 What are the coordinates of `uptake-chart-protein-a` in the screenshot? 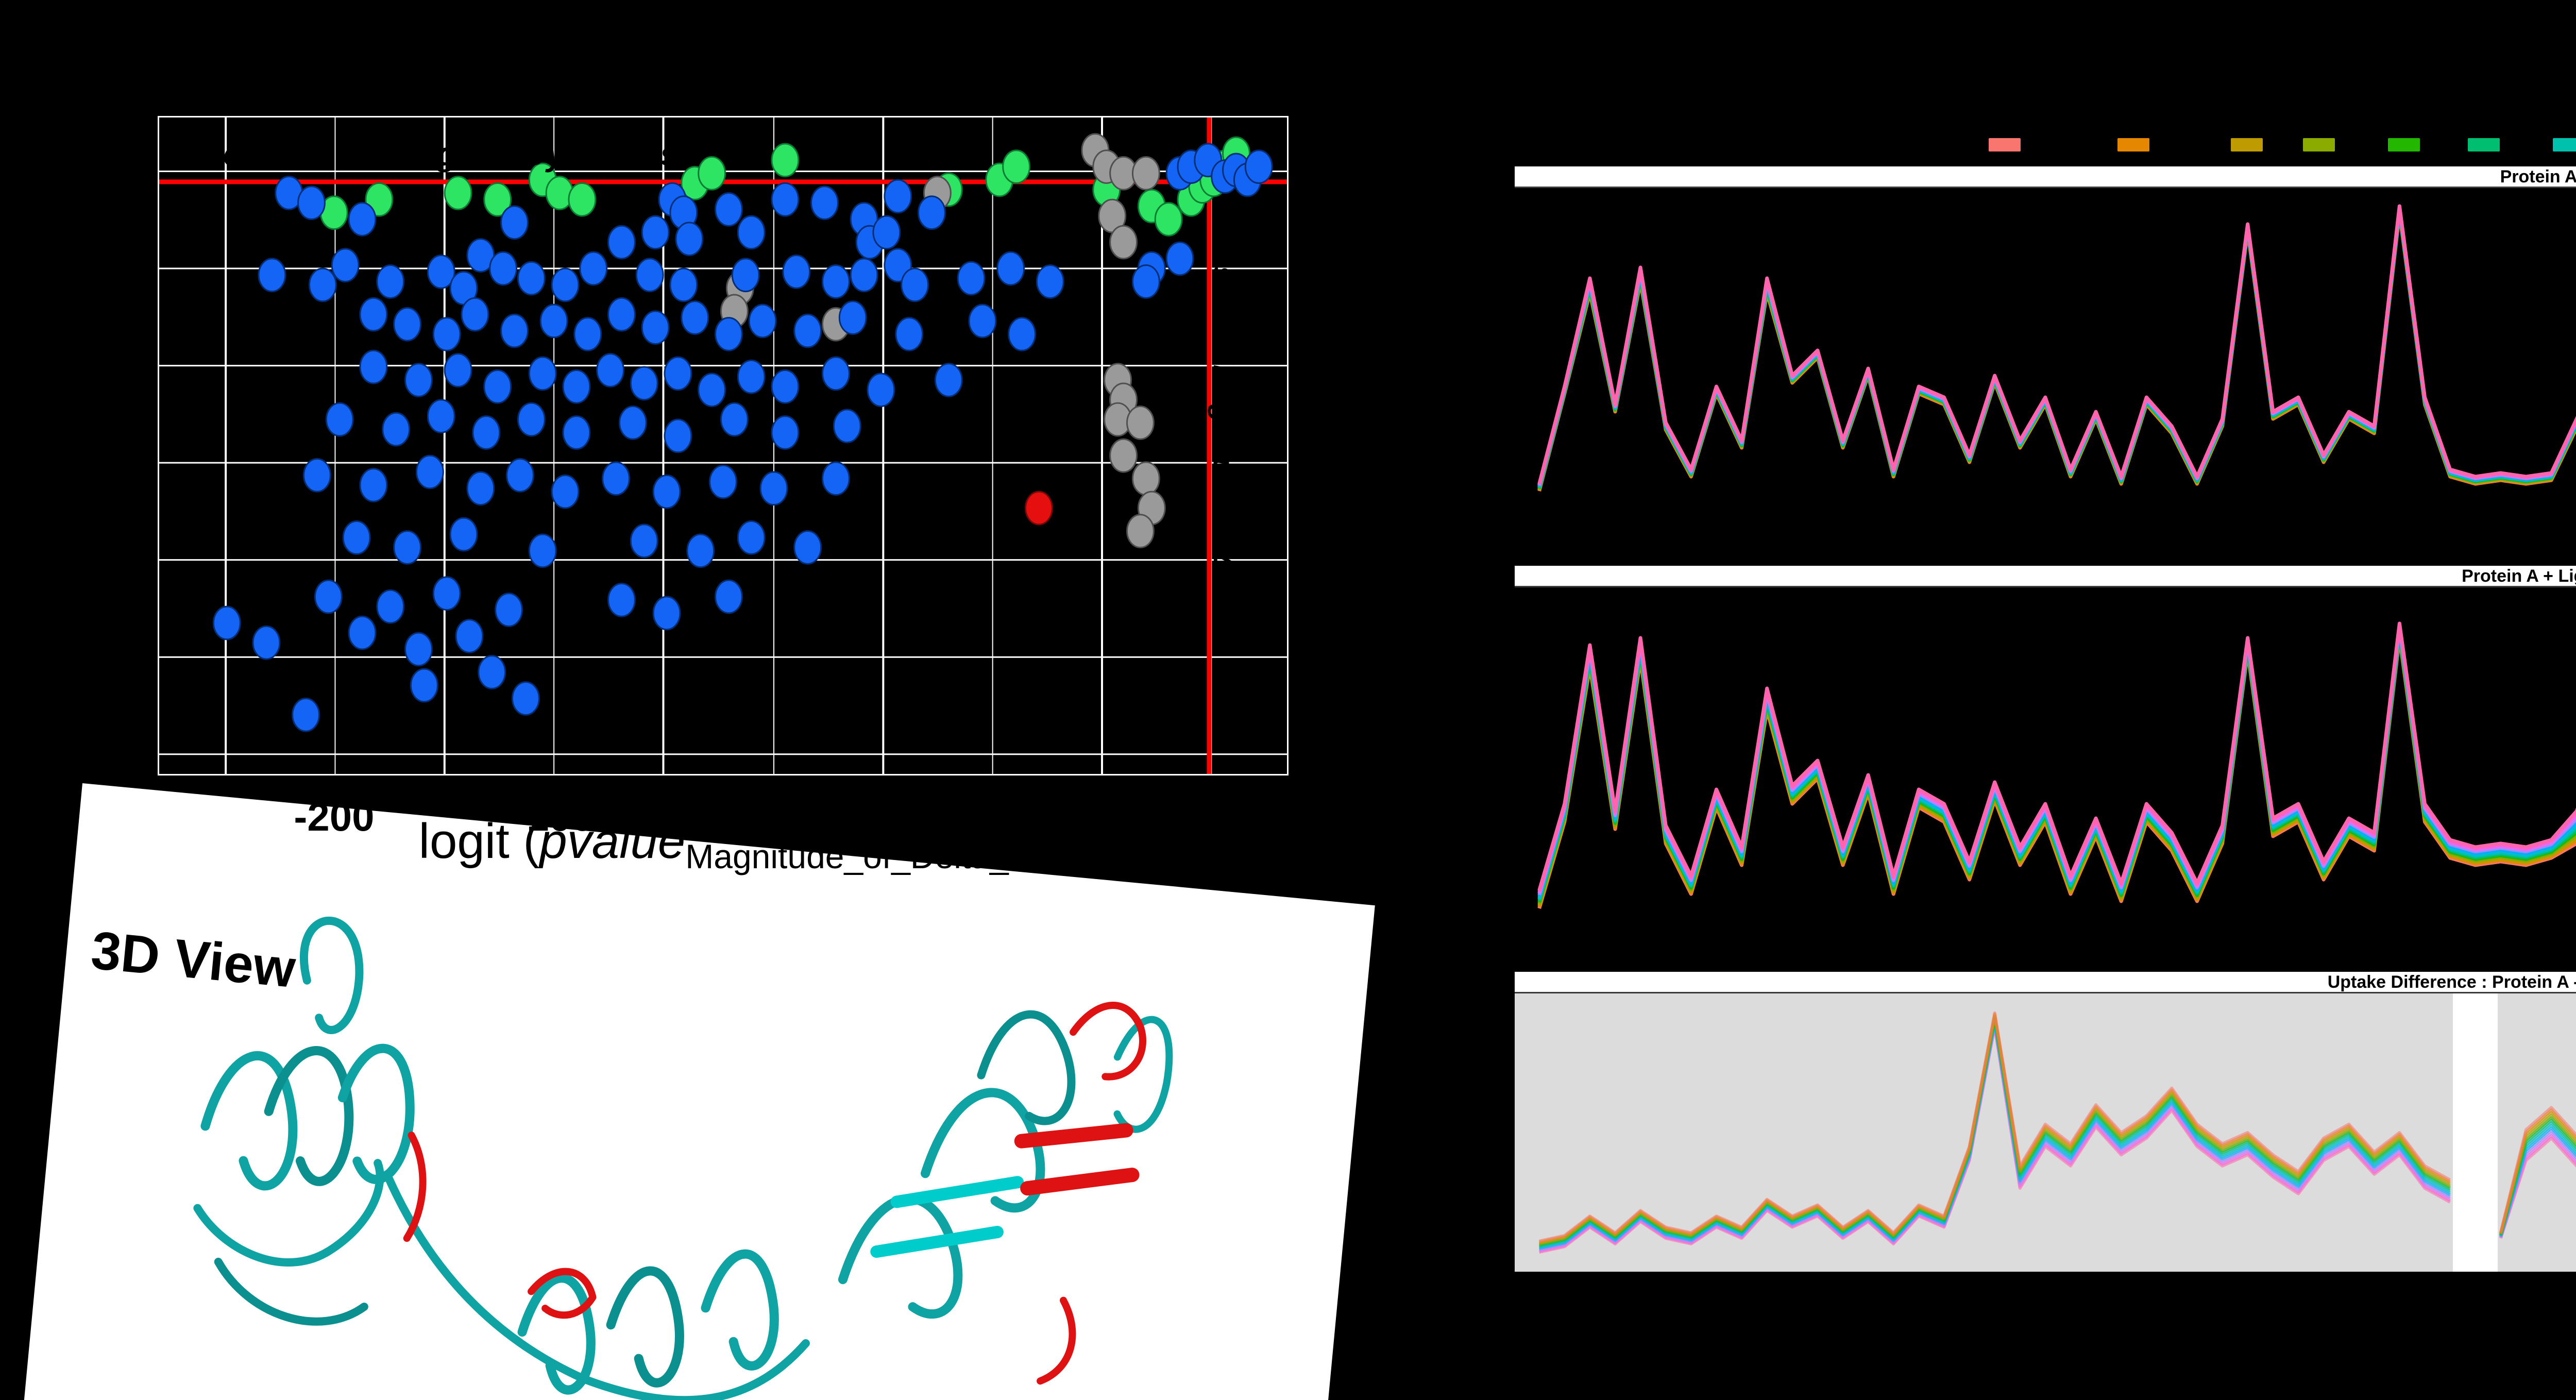 It's located at (2045, 368).